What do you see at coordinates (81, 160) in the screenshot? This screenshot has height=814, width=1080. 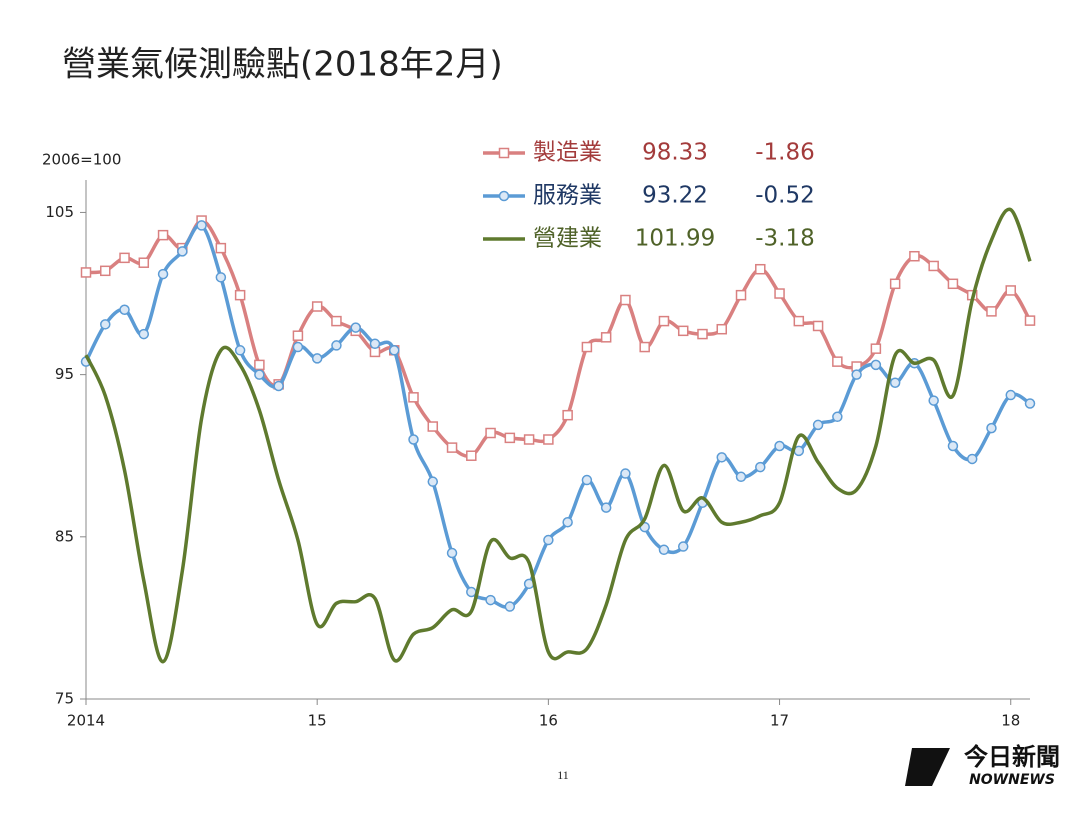 I see `y-unit: 2006=100` at bounding box center [81, 160].